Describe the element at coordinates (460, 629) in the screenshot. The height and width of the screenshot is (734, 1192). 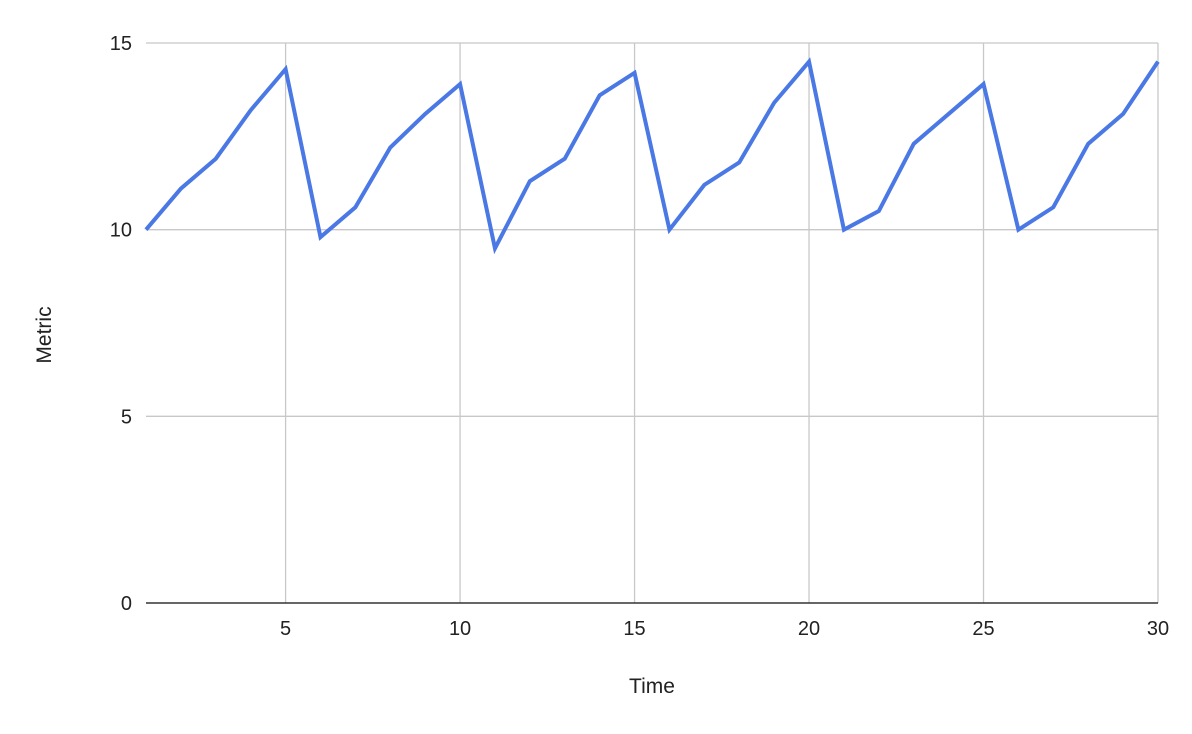
I see `x-tick-label: 10` at that location.